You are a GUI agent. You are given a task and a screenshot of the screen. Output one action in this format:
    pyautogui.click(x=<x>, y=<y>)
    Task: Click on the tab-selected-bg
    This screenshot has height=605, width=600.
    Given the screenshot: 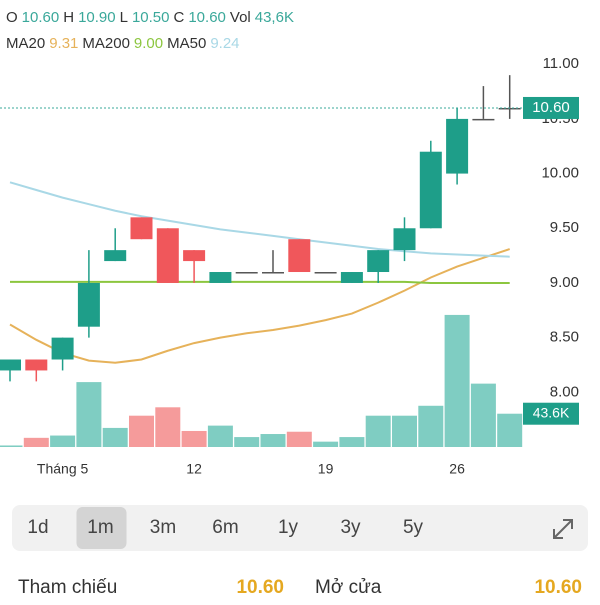 What is the action you would take?
    pyautogui.click(x=101, y=528)
    